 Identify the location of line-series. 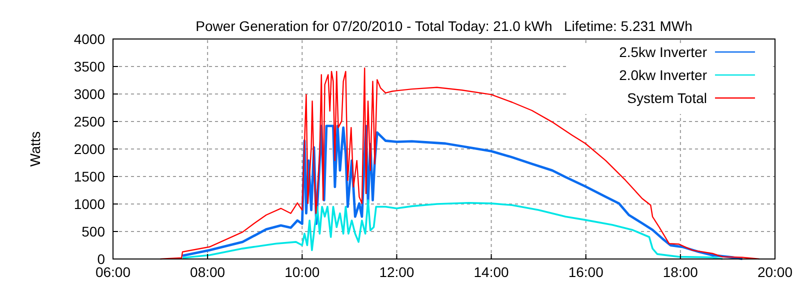
(453, 229).